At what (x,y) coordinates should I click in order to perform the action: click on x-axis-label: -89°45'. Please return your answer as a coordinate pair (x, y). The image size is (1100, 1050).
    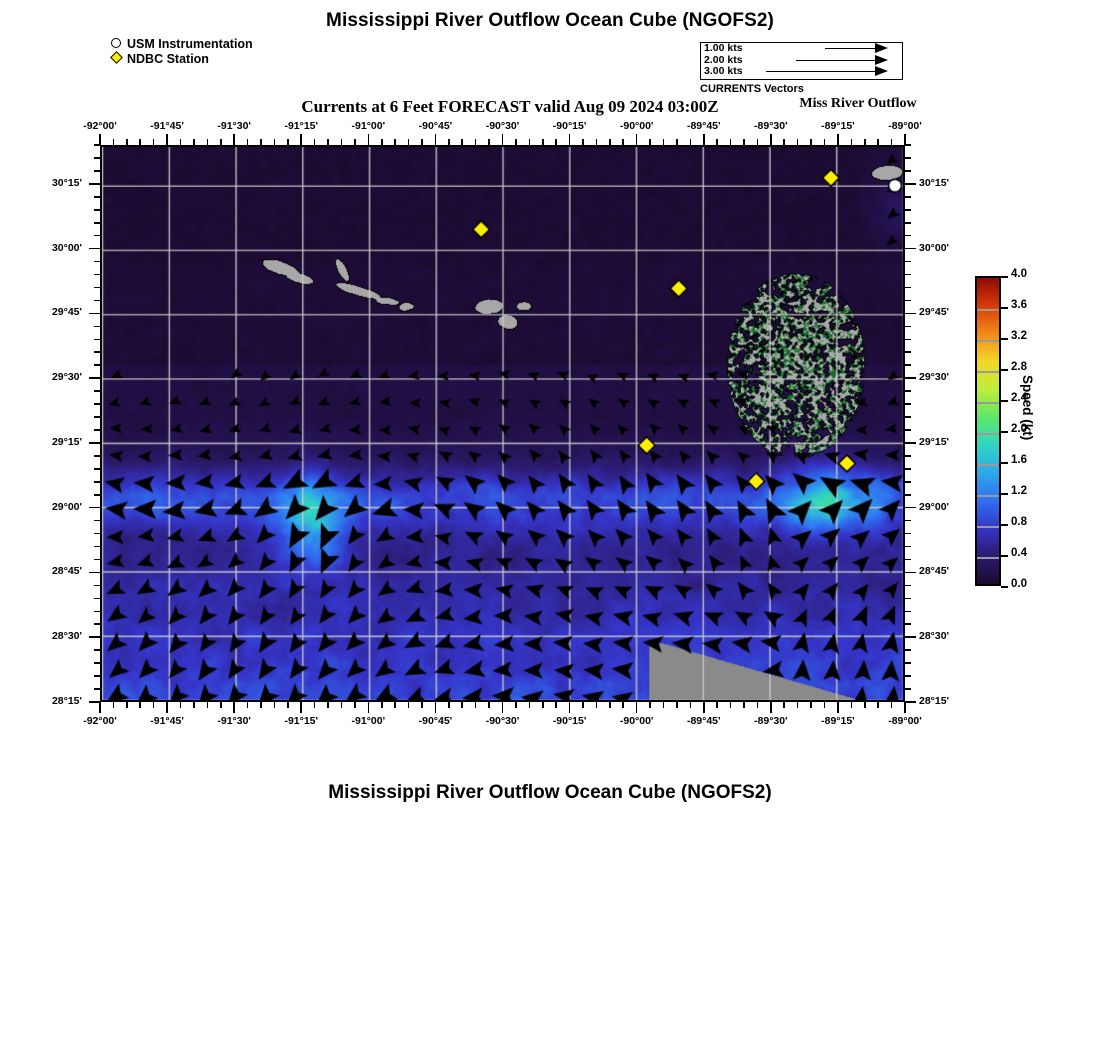
    Looking at the image, I should click on (703, 721).